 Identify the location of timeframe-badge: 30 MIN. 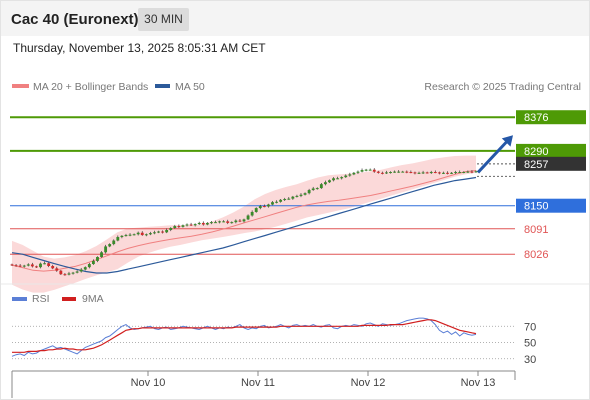
(163, 19).